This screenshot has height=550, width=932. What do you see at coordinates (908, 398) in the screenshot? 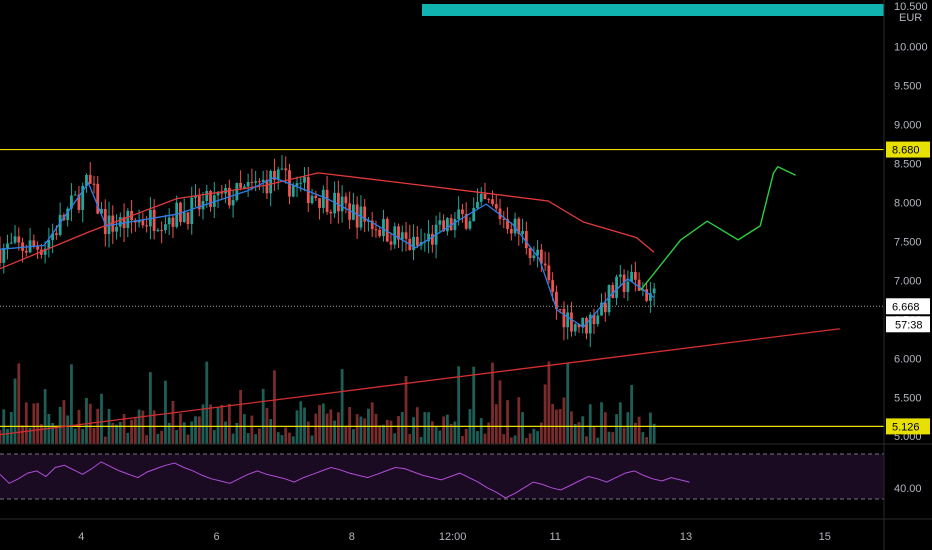
I see `price-tick-label: 5.500` at bounding box center [908, 398].